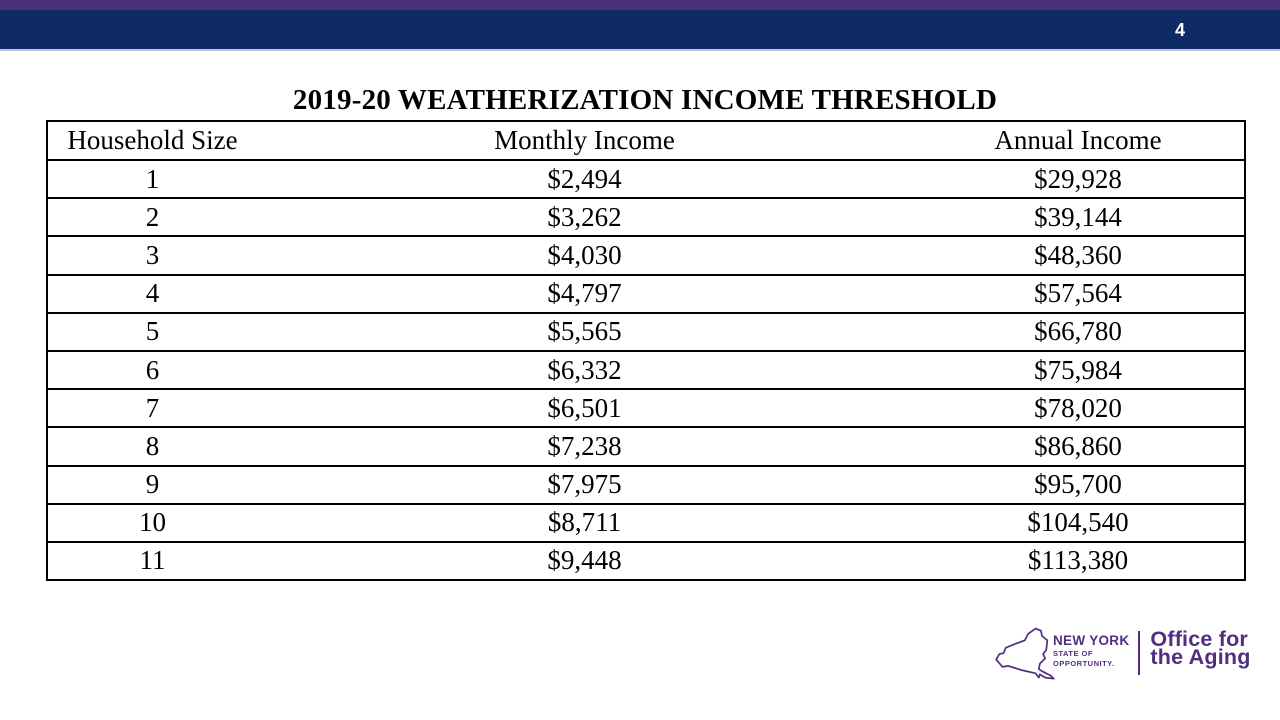  I want to click on table-row: 8 $7,238 $86,860, so click(646, 446).